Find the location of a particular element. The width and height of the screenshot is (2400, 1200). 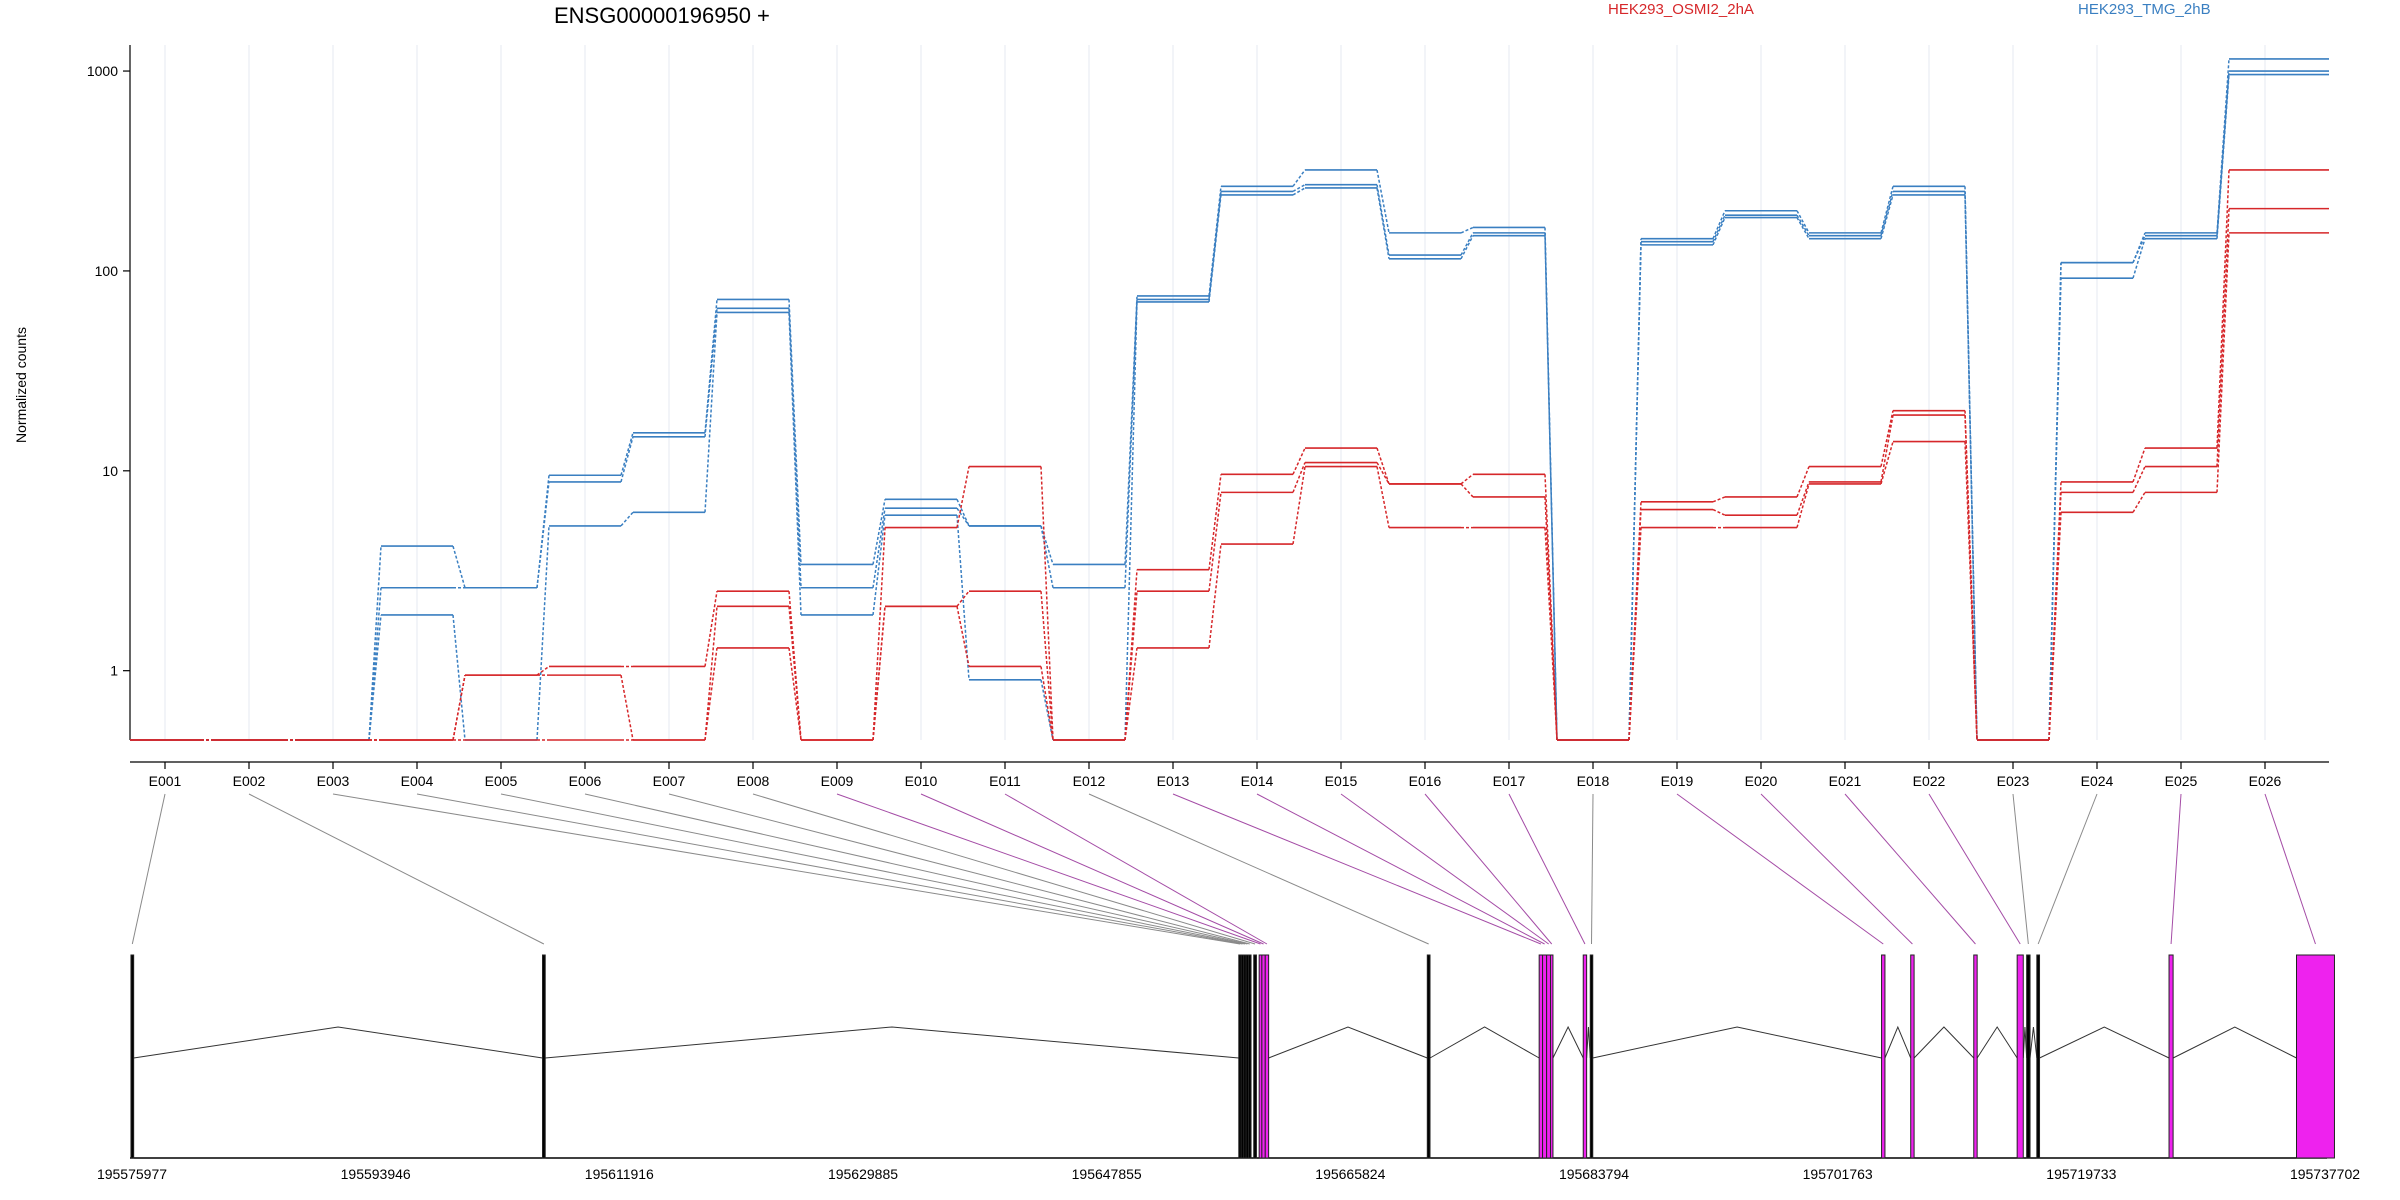

genomic-tick-label: 195683794 is located at coordinates (1594, 1174).